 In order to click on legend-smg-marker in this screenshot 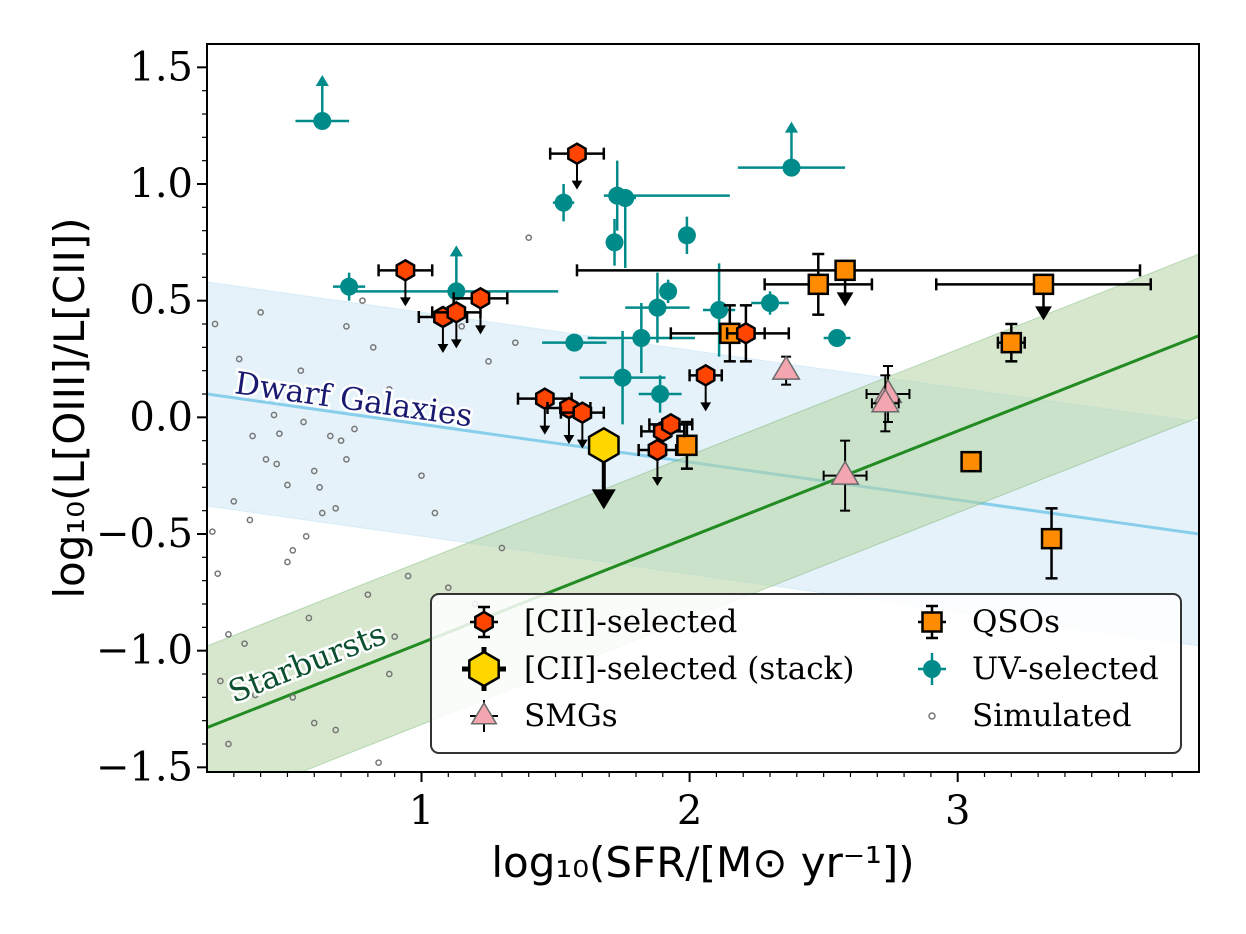, I will do `click(484, 713)`.